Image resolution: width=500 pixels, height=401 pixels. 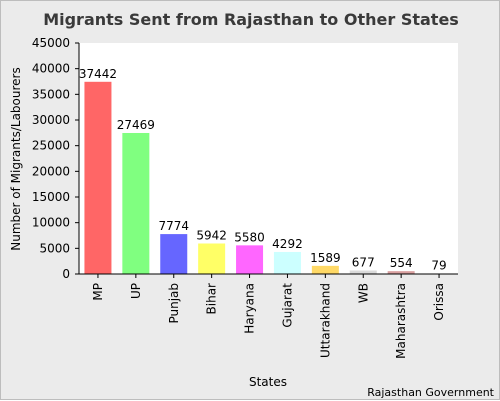 I want to click on y-tick-label: 10000, so click(x=51, y=223).